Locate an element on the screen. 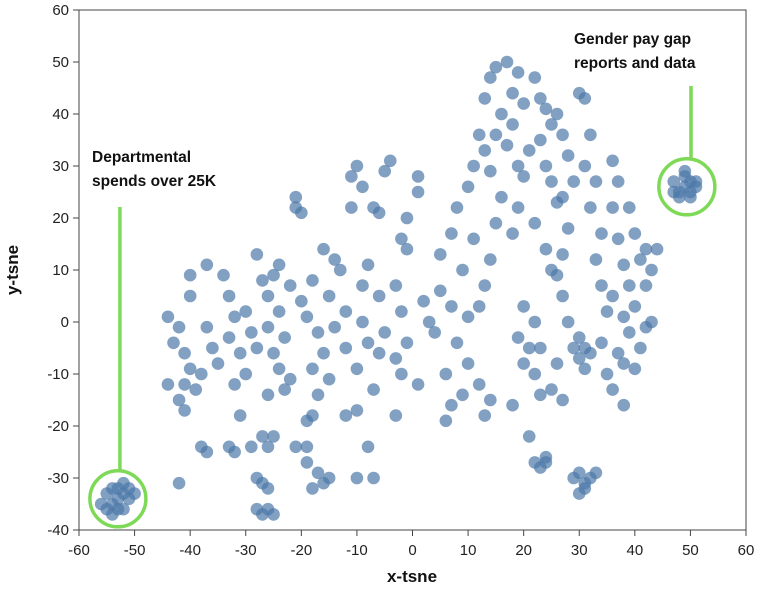 This screenshot has width=768, height=597. x-tick-label: -60 is located at coordinates (79, 550).